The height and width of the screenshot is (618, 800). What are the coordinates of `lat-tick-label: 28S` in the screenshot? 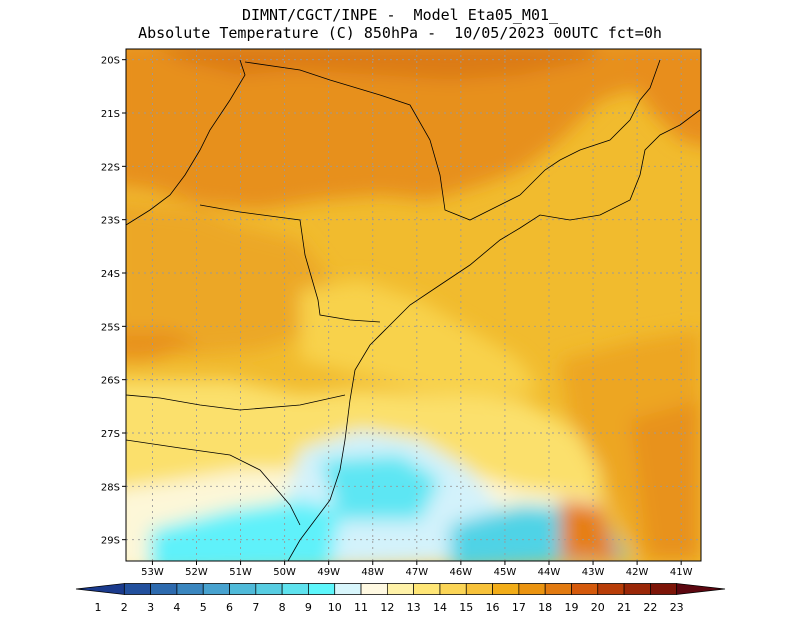 It's located at (110, 487).